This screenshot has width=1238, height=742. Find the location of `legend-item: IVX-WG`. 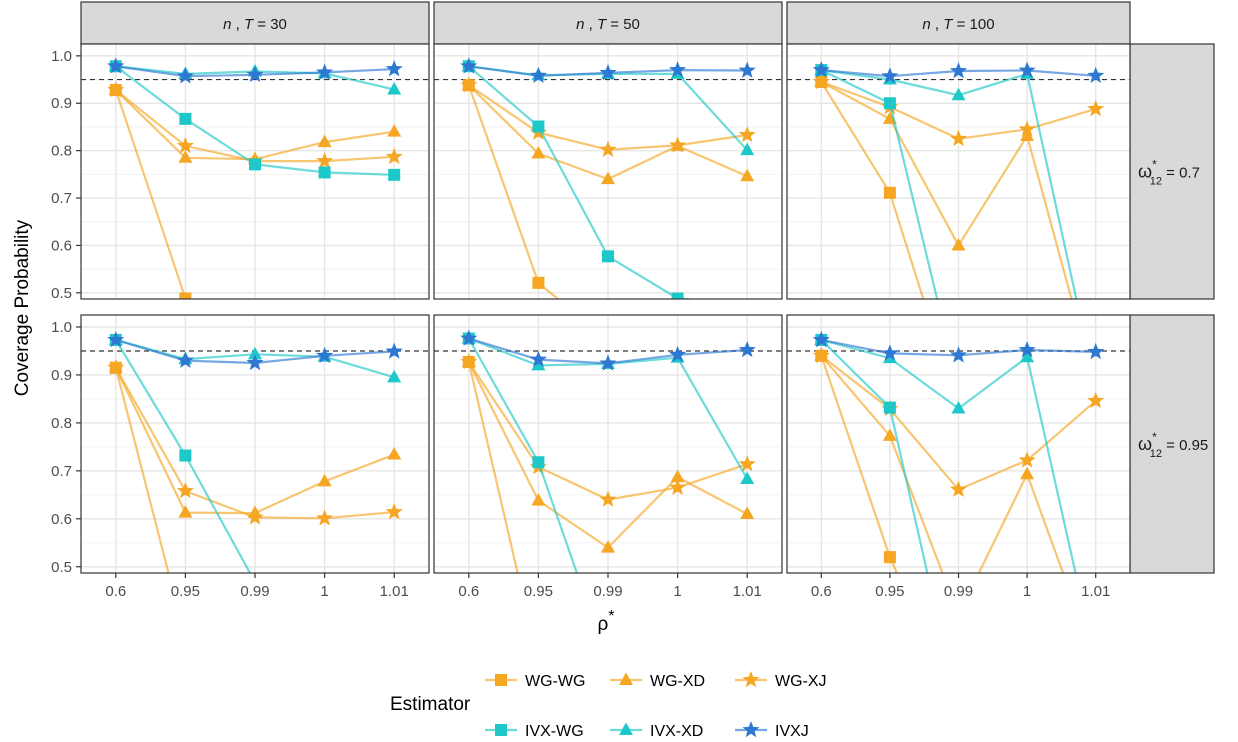

legend-item: IVX-WG is located at coordinates (534, 731).